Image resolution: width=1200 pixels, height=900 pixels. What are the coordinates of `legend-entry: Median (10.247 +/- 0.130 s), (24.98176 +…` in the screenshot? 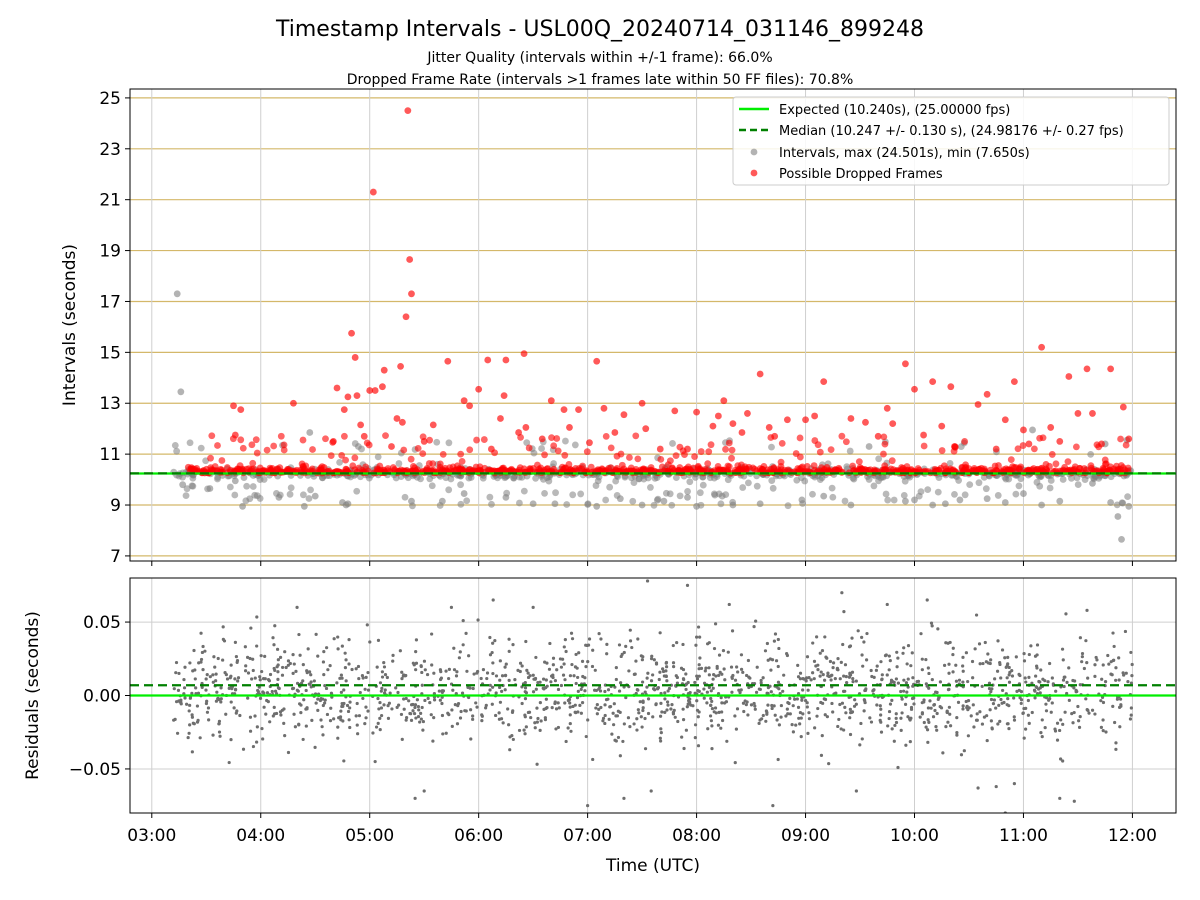 It's located at (951, 131).